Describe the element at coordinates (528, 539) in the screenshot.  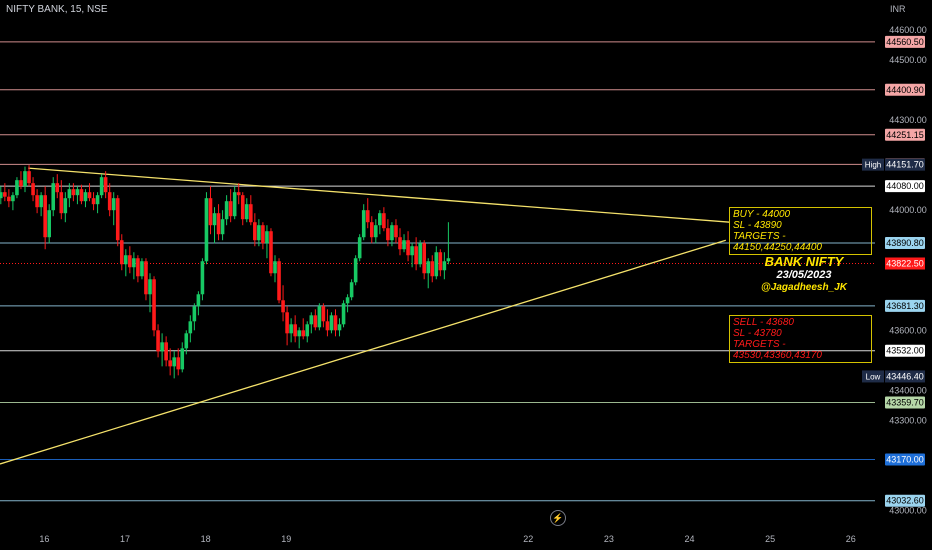
I see `x-tick-label: 22` at that location.